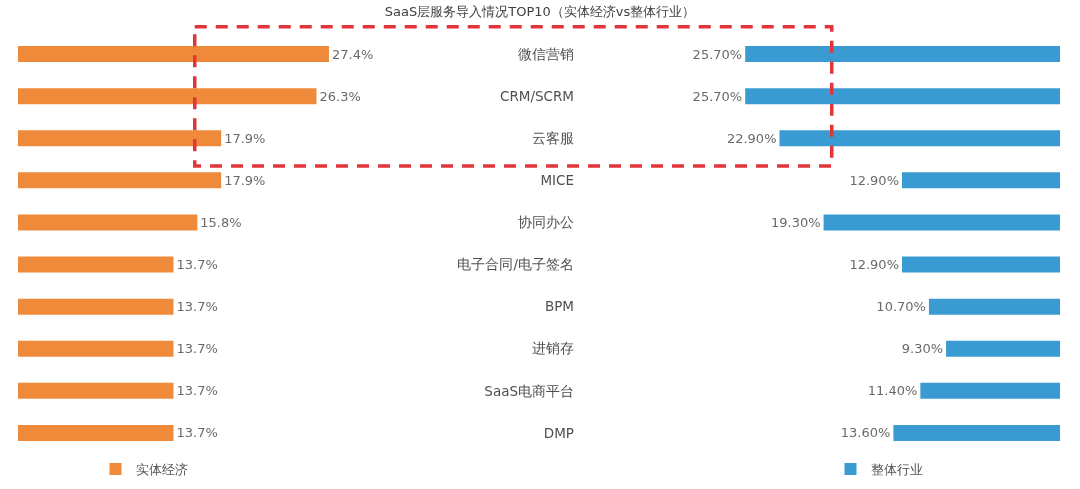 The height and width of the screenshot is (489, 1080). Describe the element at coordinates (340, 96) in the screenshot. I see `data-label: 26.3%` at that location.